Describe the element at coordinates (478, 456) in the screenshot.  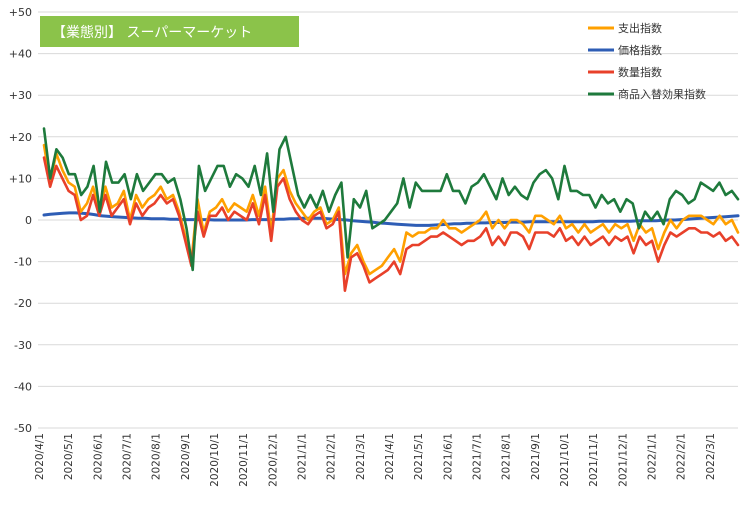
I see `x-tick-label: 2021/7/1` at that location.